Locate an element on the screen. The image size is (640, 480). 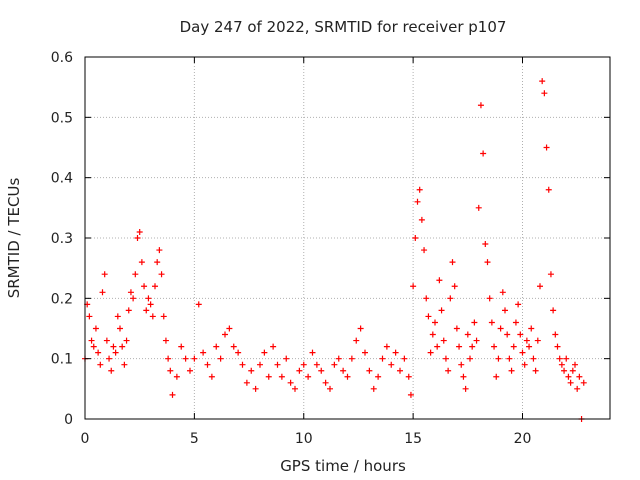
y-tick-label: 0.3 is located at coordinates (62, 239).